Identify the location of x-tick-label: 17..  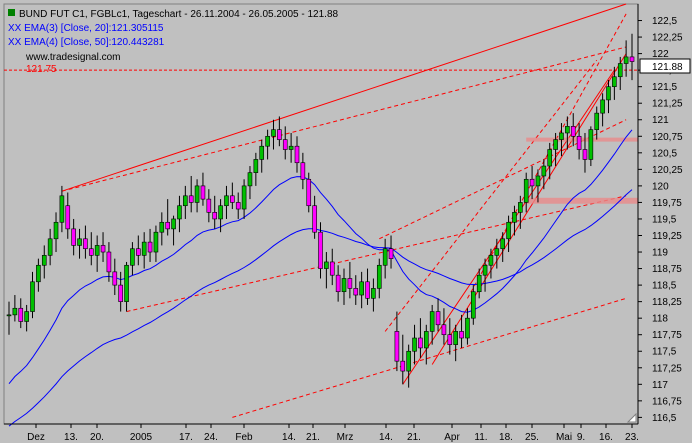
(186, 437).